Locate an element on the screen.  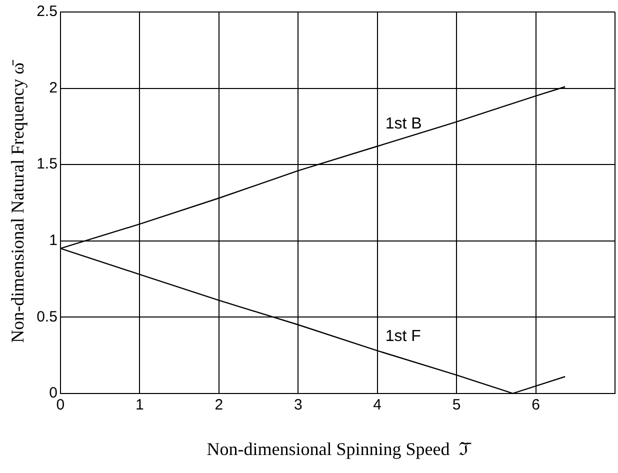
y-tick-label: 2.5 is located at coordinates (47, 11).